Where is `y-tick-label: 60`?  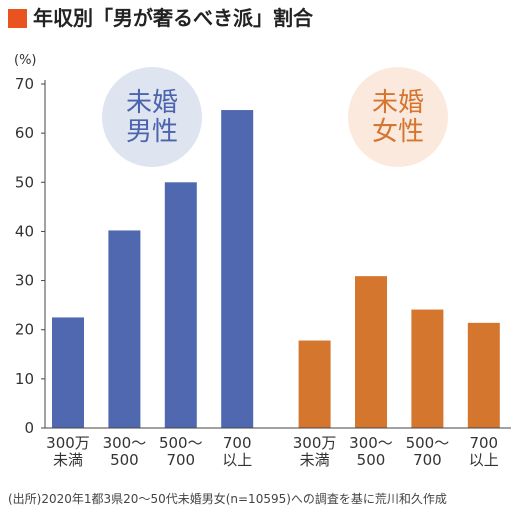 y-tick-label: 60 is located at coordinates (24, 133).